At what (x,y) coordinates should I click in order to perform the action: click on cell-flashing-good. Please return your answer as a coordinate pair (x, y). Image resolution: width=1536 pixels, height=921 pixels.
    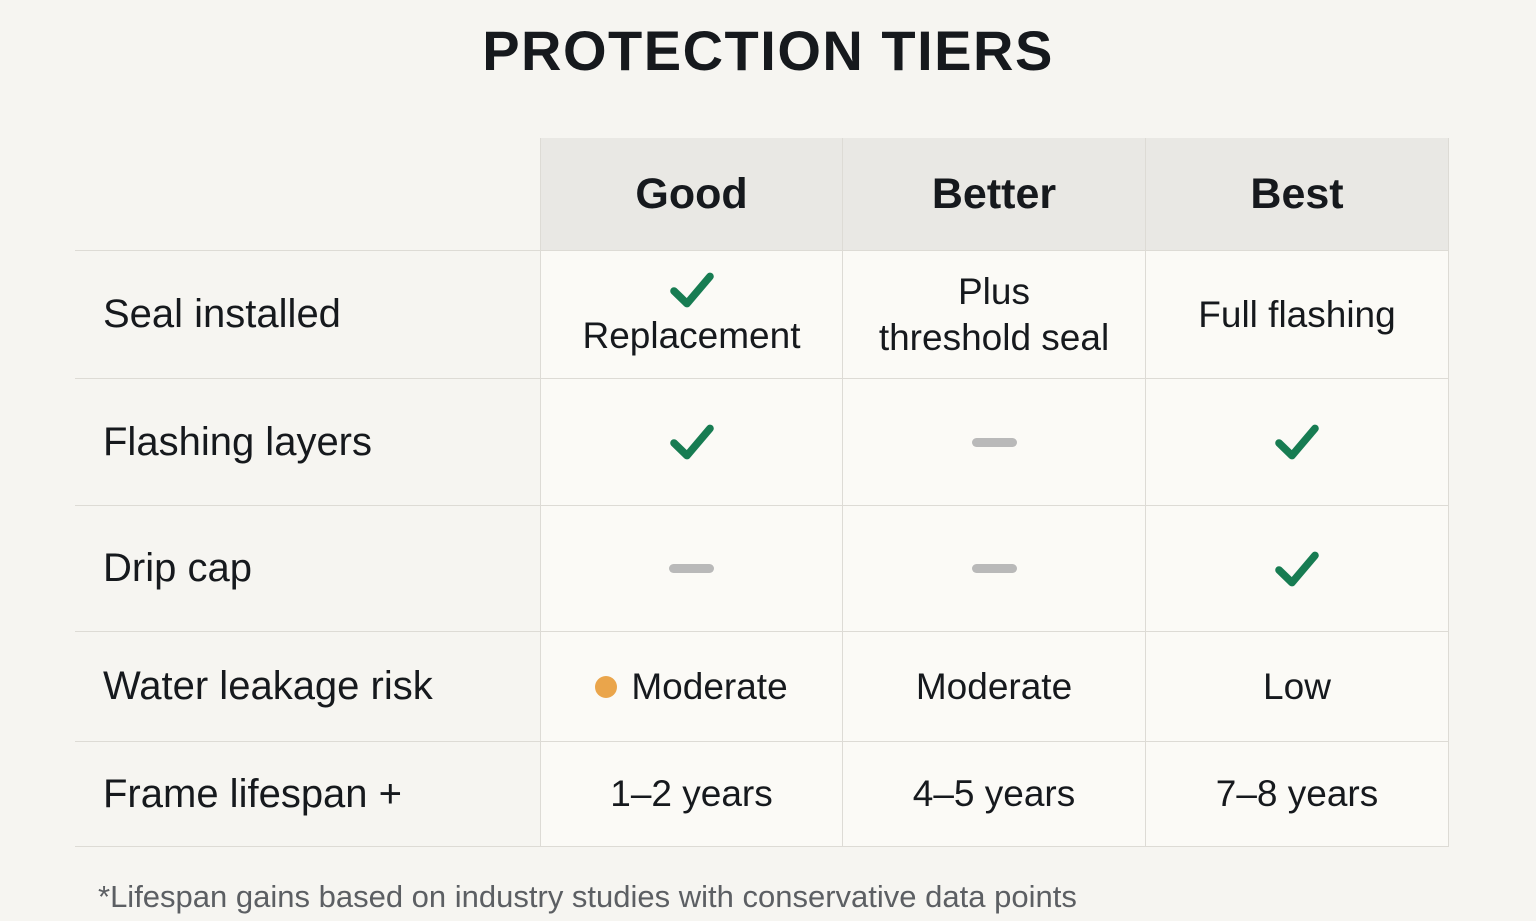
    Looking at the image, I should click on (691, 442).